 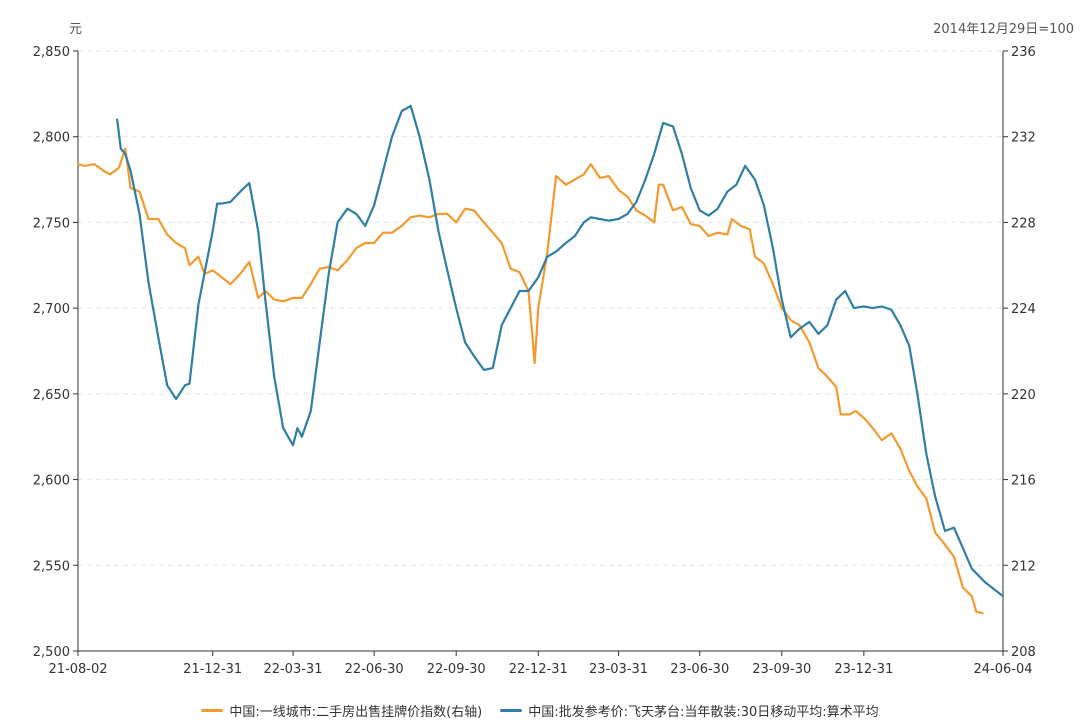 I want to click on legend-label-blue: 中国:批发参考价:飞天茅台:当年散装:30日移动平均:算术平均, so click(x=703, y=712).